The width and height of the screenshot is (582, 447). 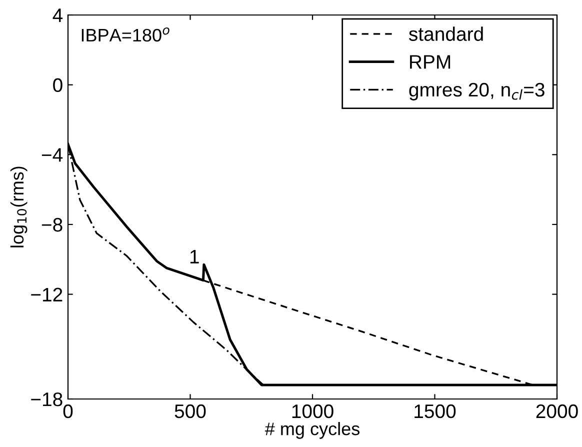 I want to click on x-tick-label: 500, so click(x=190, y=411).